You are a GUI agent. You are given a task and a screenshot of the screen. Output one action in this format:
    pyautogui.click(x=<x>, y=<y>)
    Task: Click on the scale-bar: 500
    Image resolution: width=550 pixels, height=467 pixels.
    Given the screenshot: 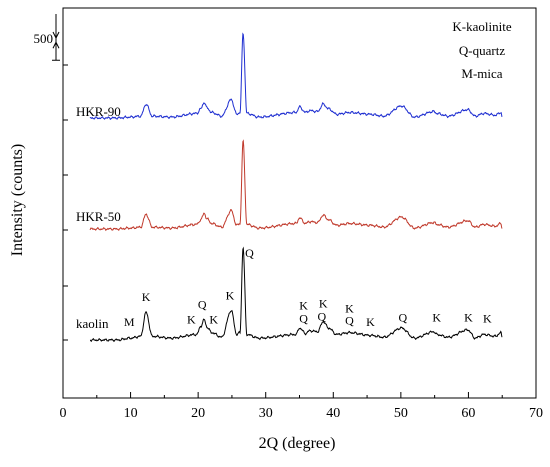 What is the action you would take?
    pyautogui.click(x=47, y=37)
    